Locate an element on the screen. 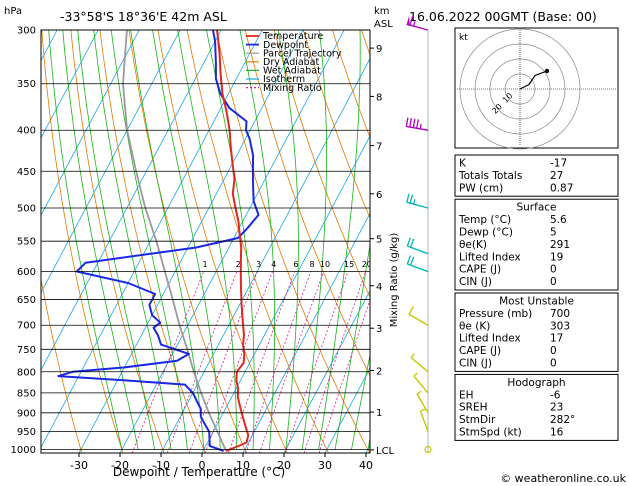 This screenshot has height=486, width=629. indices-row-label: EH is located at coordinates (466, 395).